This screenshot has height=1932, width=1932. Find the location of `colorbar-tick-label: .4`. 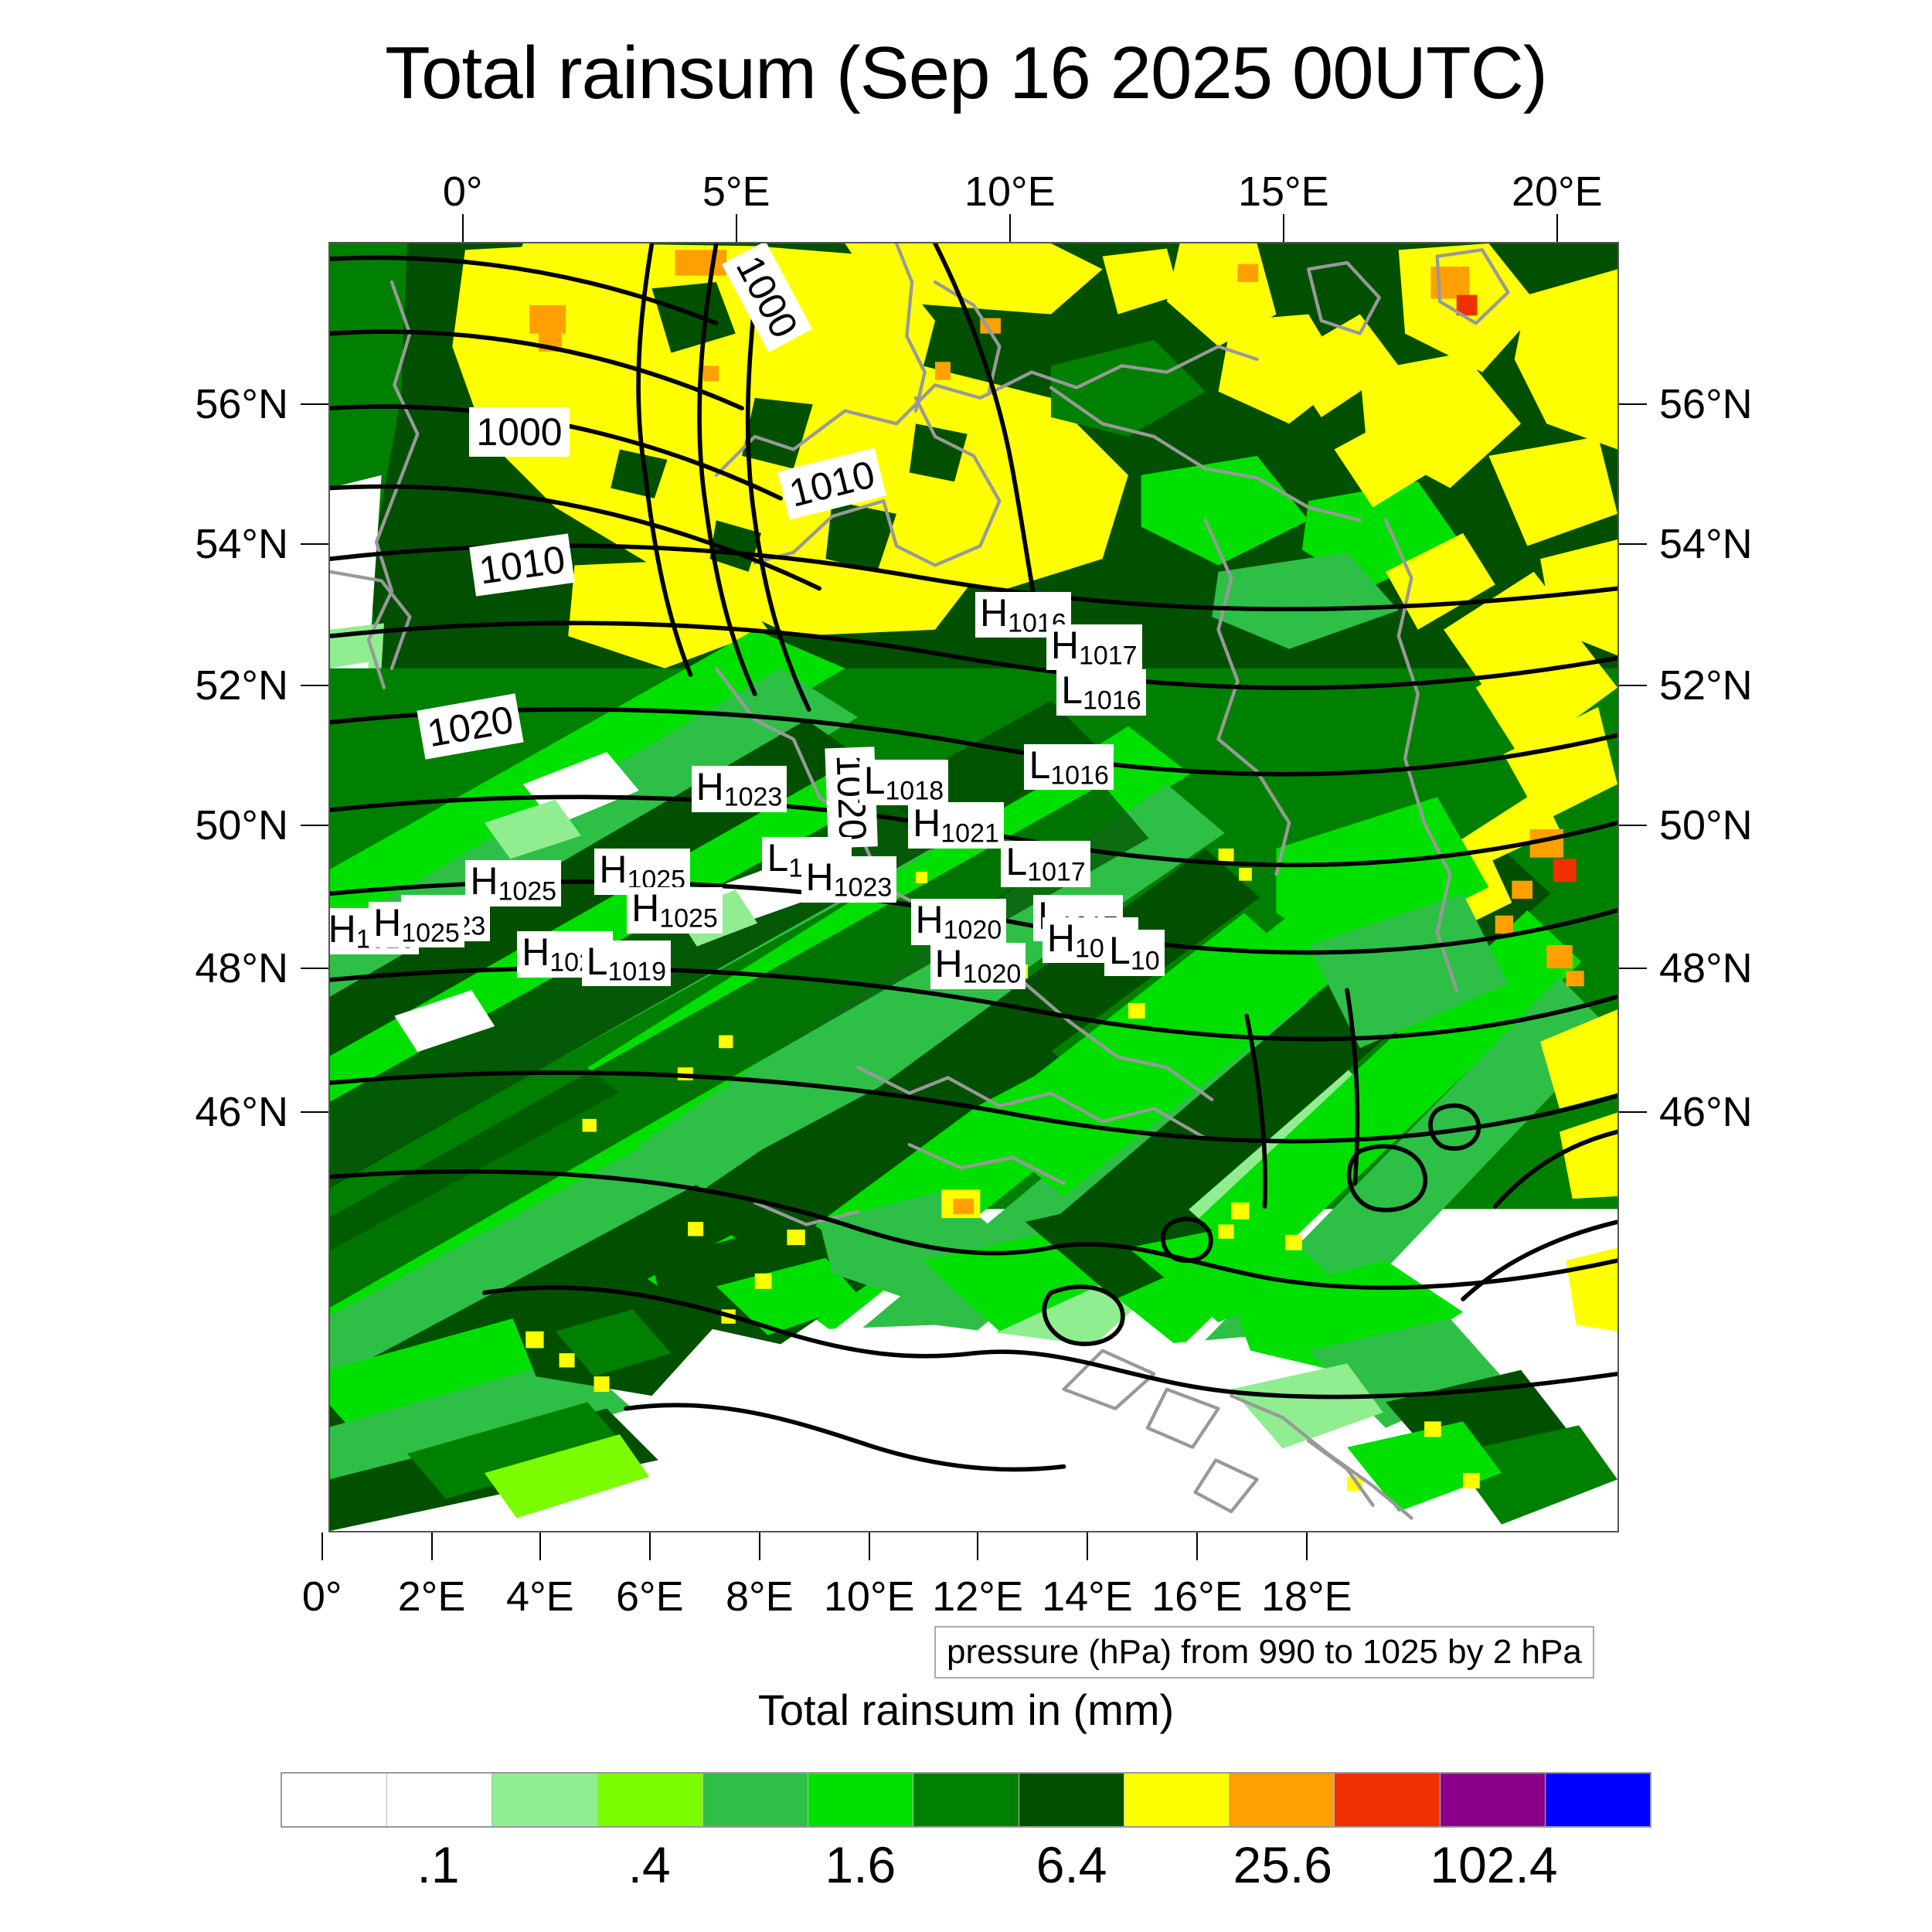

colorbar-tick-label: .4 is located at coordinates (649, 1865).